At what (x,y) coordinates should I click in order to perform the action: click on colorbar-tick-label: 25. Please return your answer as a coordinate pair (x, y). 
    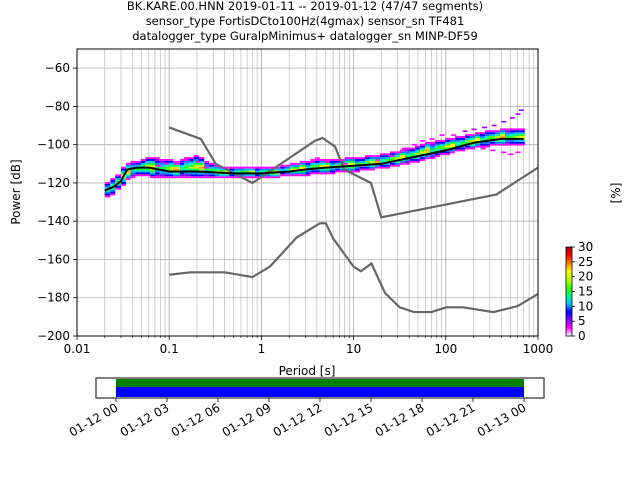
    Looking at the image, I should click on (585, 262).